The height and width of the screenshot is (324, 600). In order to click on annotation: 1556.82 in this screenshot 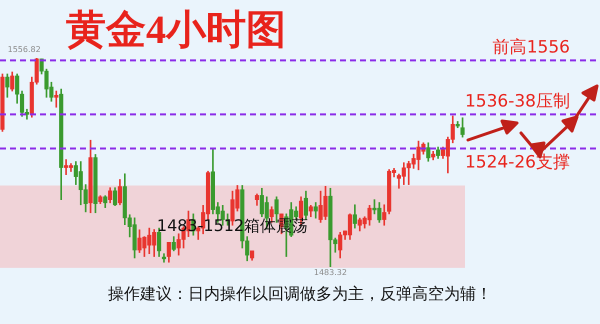, I will do `click(24, 49)`.